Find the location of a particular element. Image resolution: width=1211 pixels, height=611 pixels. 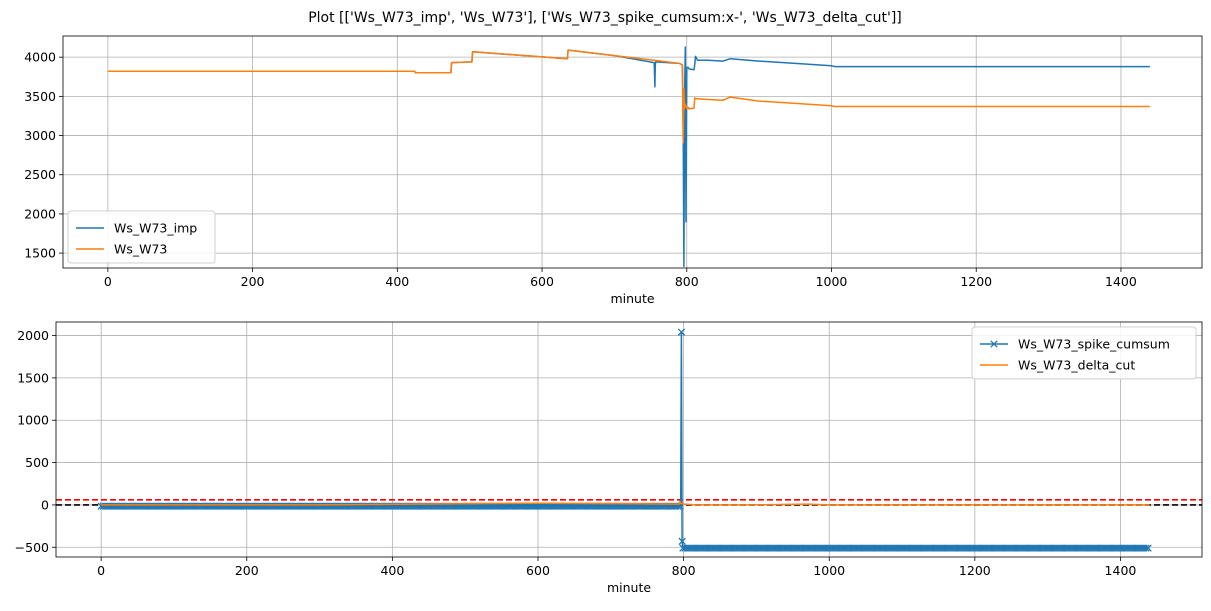

y-tick-label: 2500 is located at coordinates (40, 174).